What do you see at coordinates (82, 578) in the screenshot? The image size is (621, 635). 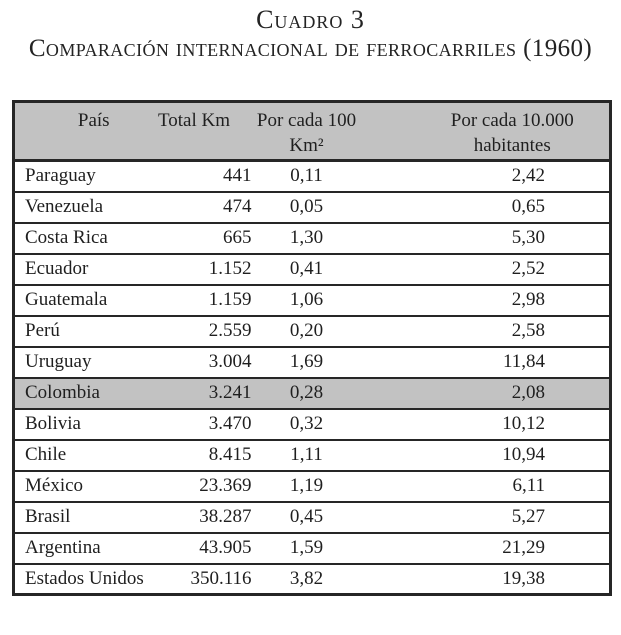 I see `cell-pais: Estados Unidos` at bounding box center [82, 578].